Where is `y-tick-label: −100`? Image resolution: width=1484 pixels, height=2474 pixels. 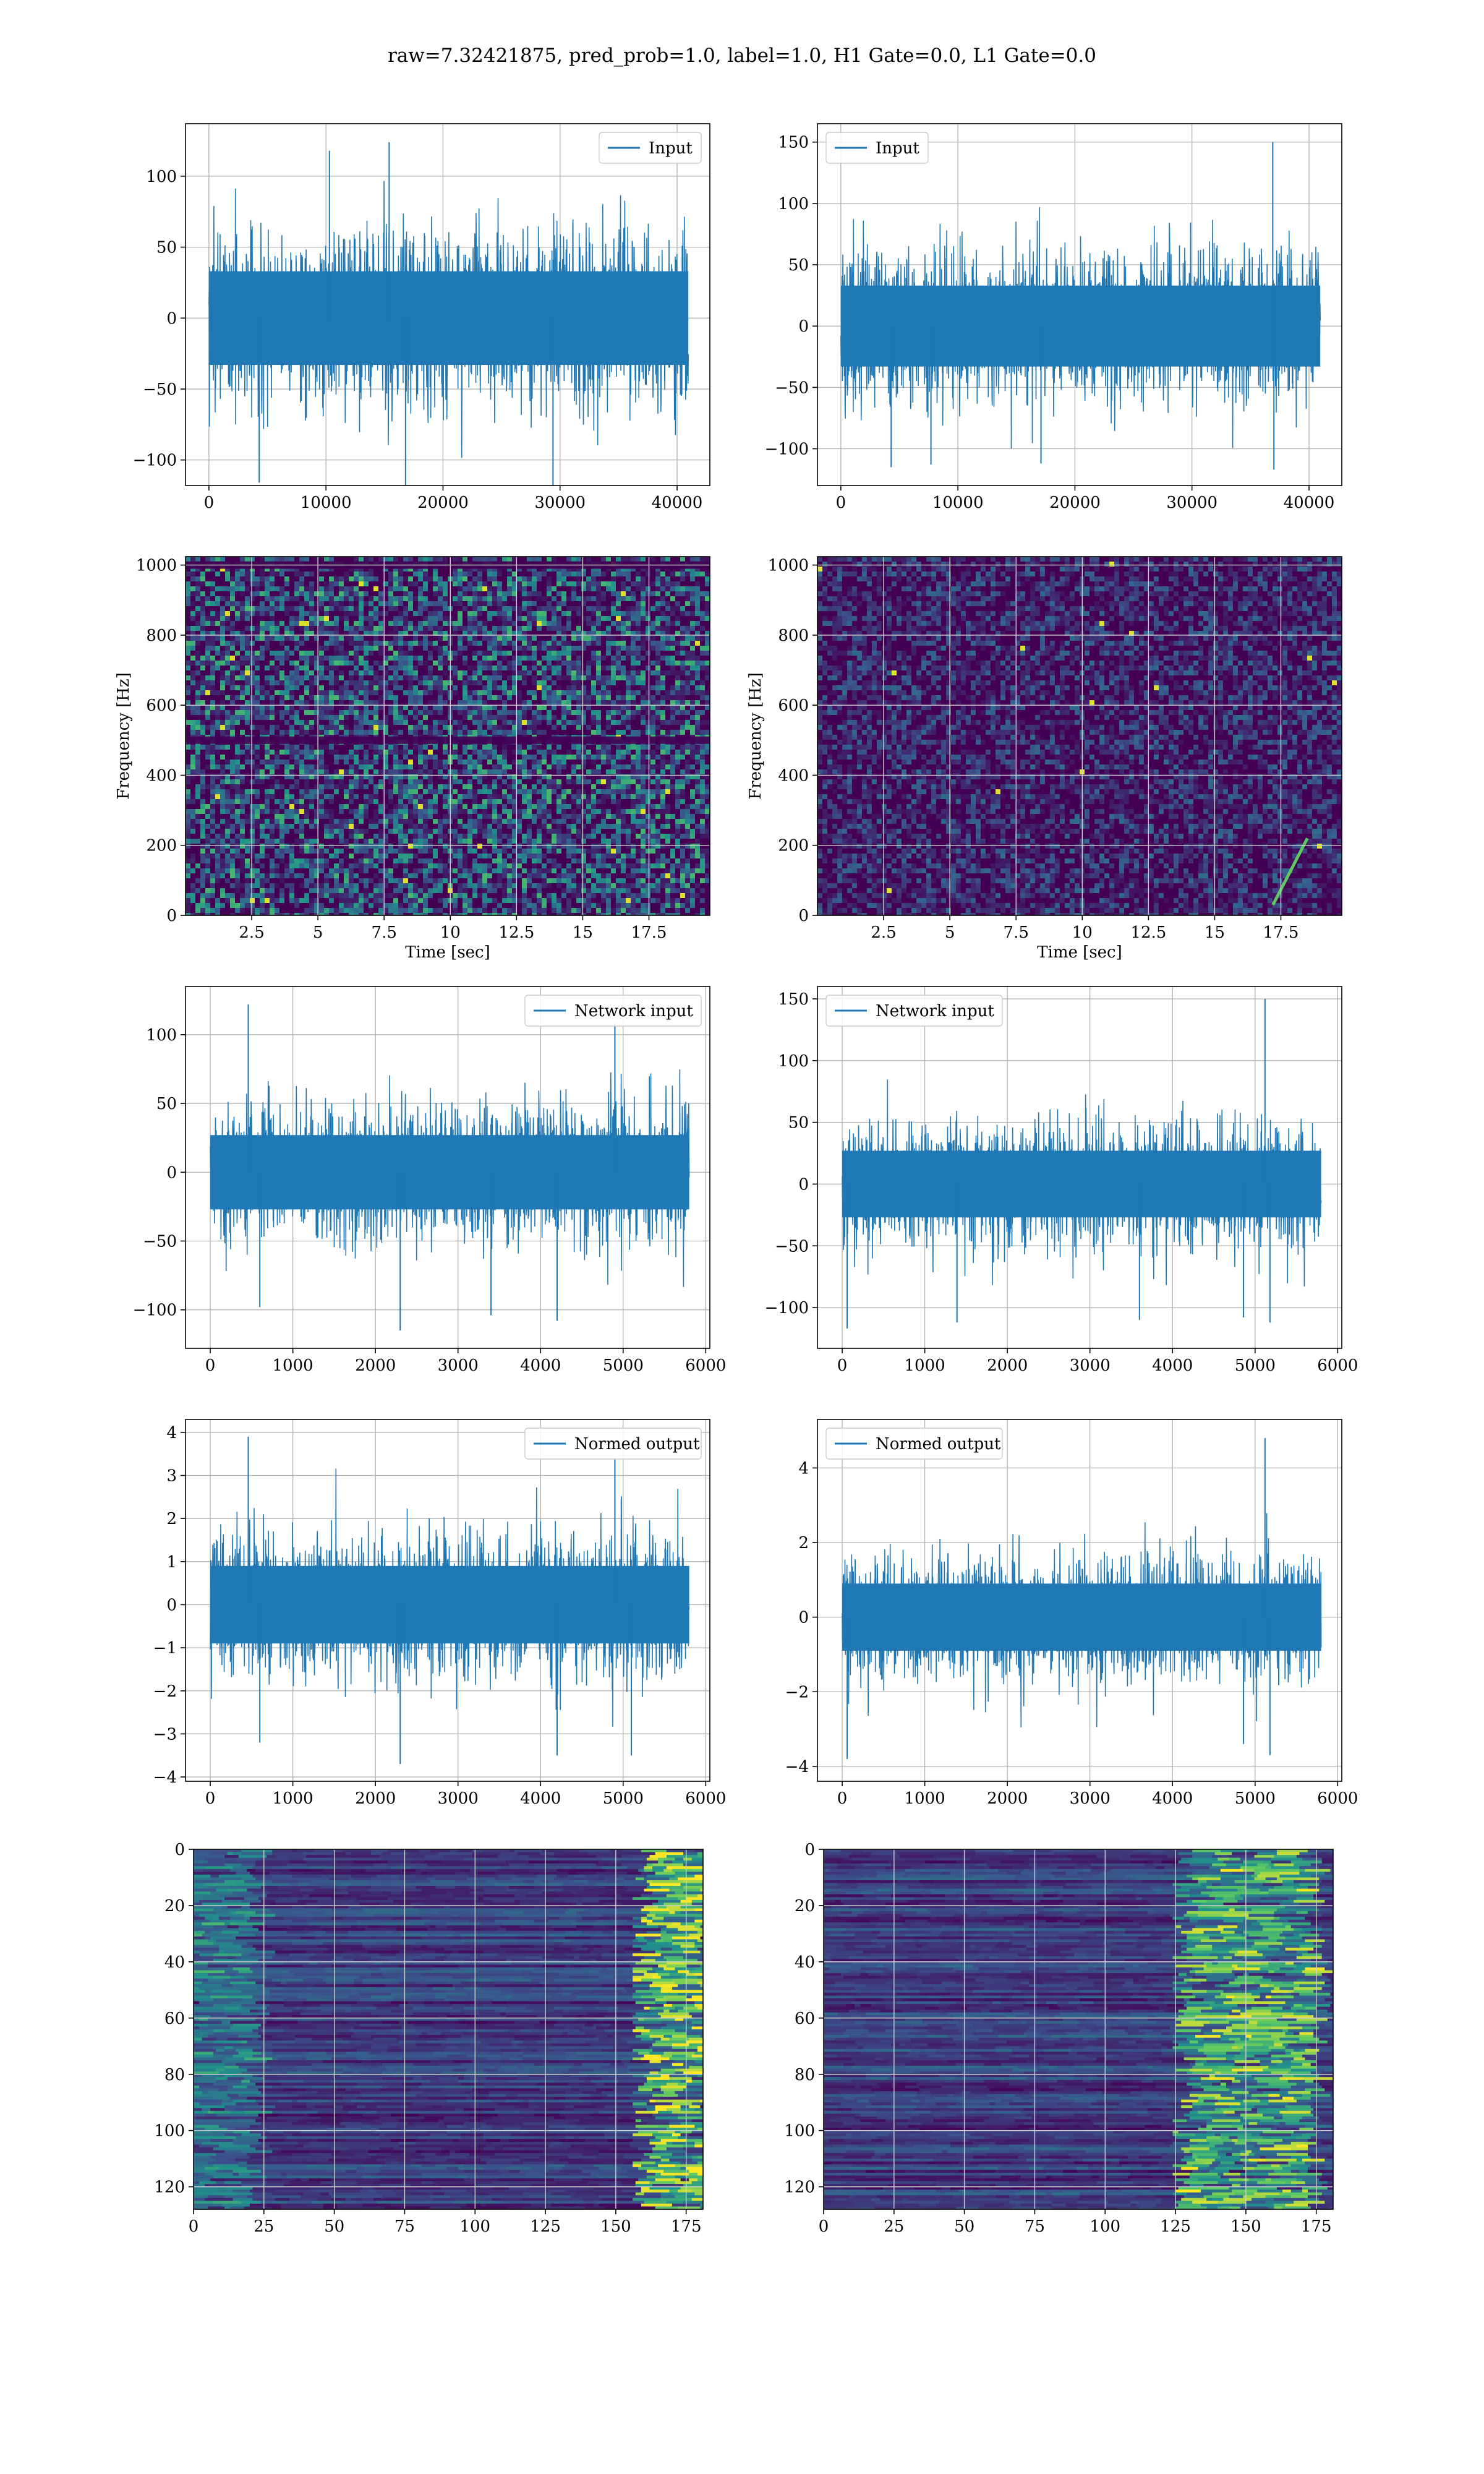 y-tick-label: −100 is located at coordinates (787, 449).